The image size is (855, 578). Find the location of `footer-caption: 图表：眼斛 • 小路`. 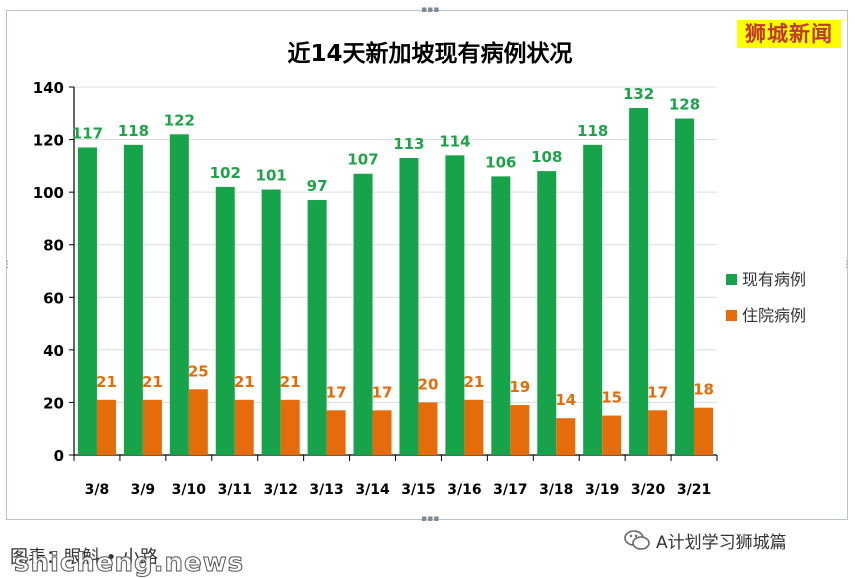

footer-caption: 图表：眼斛 • 小路 is located at coordinates (84, 557).